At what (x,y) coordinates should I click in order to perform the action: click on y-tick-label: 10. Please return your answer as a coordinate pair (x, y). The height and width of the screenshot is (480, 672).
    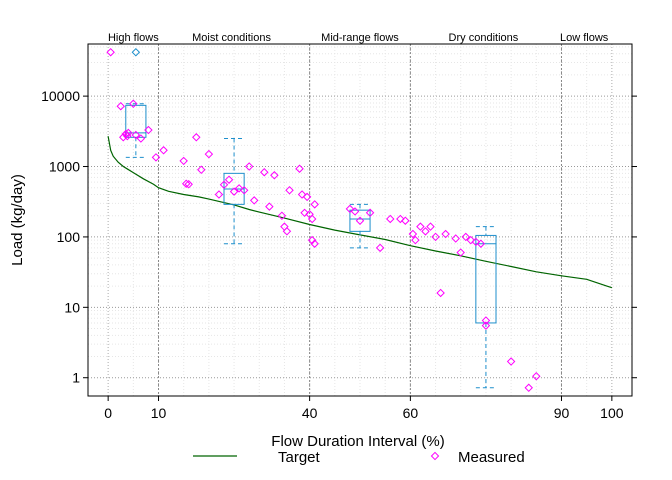
    Looking at the image, I should click on (72, 307).